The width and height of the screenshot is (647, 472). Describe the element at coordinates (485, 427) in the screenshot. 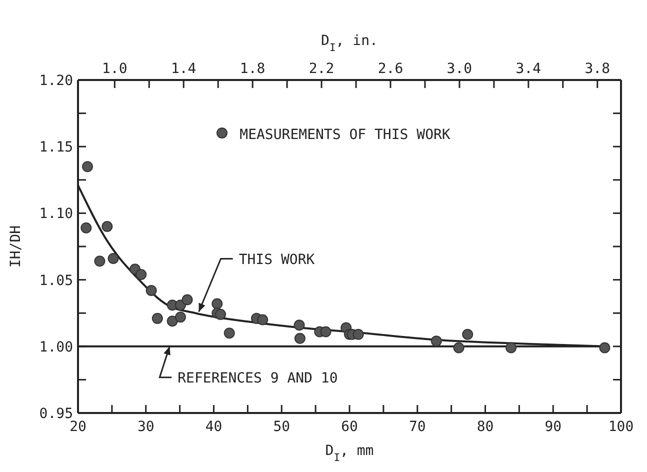

I see `x-tick-label: 80` at that location.